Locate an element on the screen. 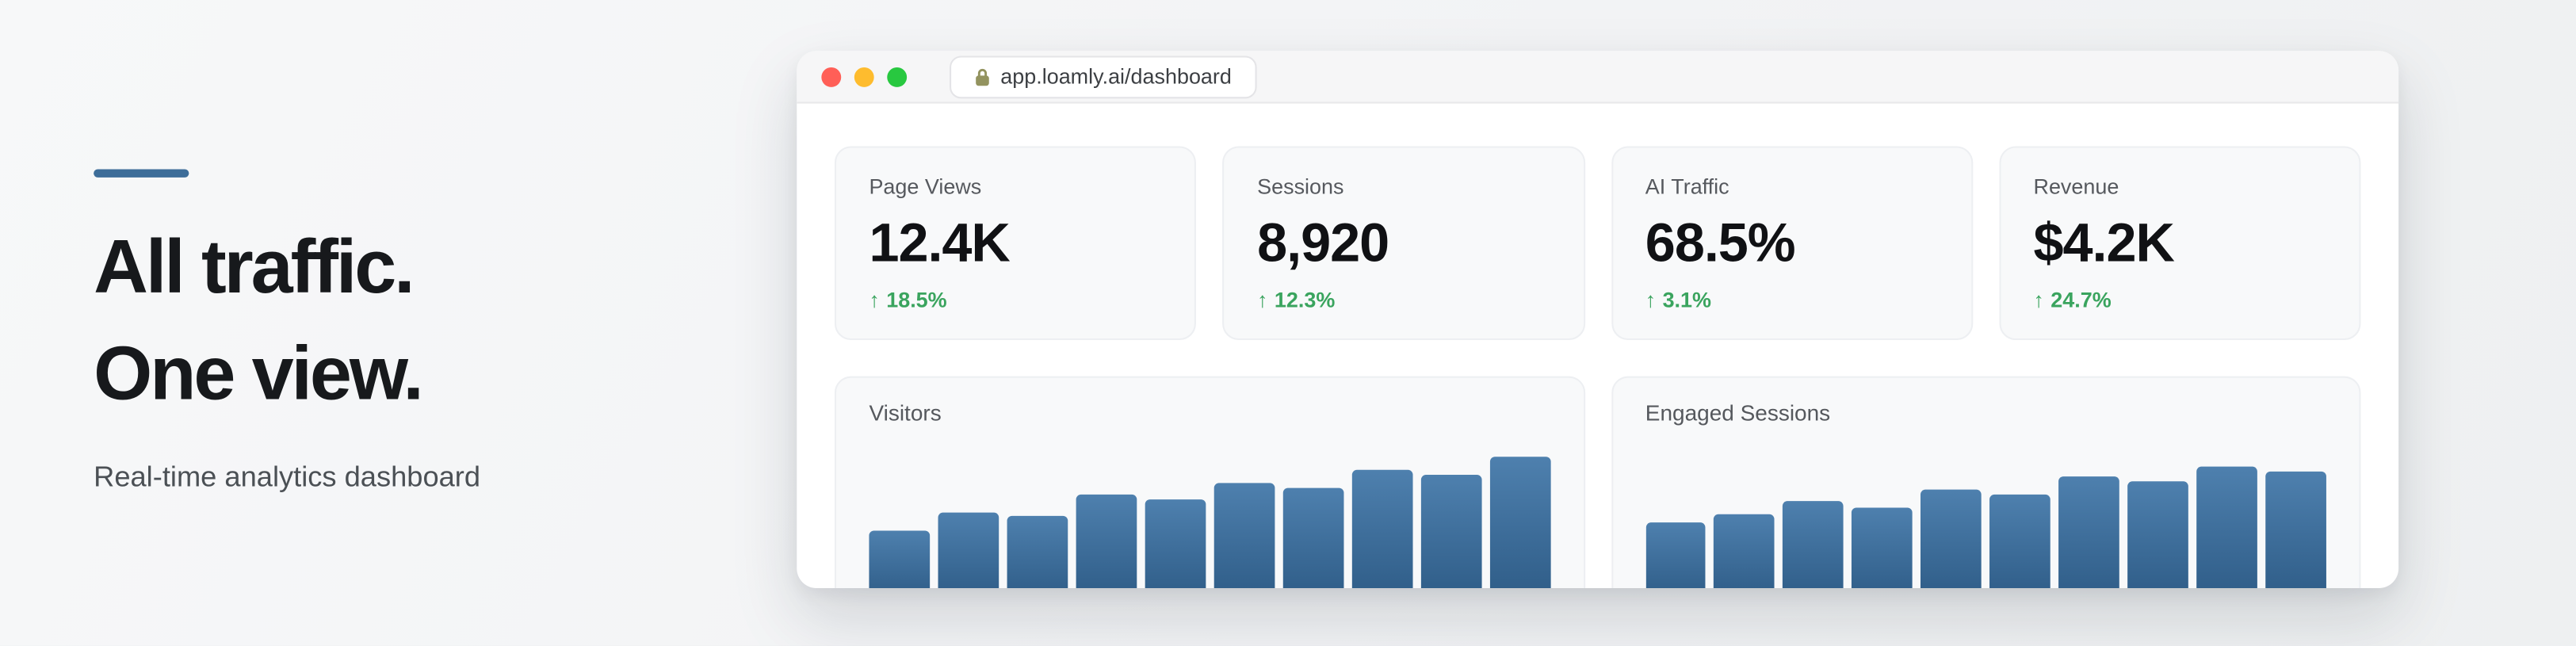 Image resolution: width=2576 pixels, height=646 pixels. address-bar: app.loamly.ai/dashboard is located at coordinates (1103, 76).